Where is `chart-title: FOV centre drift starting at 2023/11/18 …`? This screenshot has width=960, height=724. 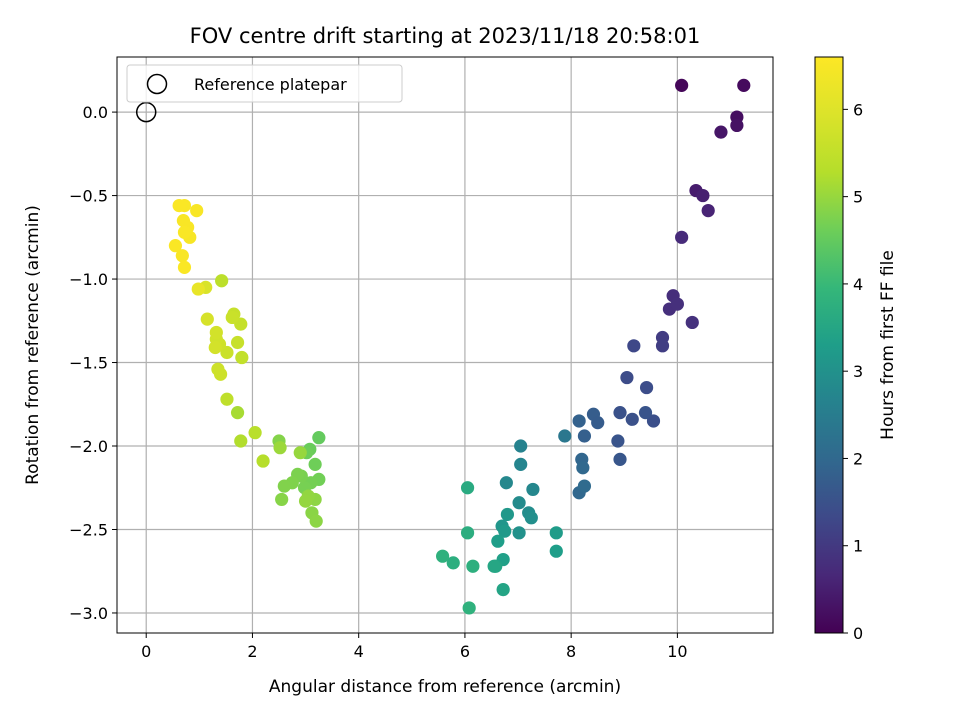
chart-title: FOV centre drift starting at 2023/11/18 … is located at coordinates (445, 36).